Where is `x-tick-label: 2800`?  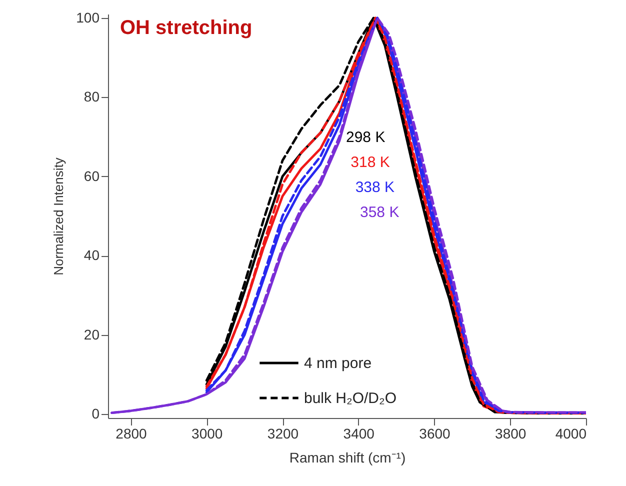 x-tick-label: 2800 is located at coordinates (132, 434).